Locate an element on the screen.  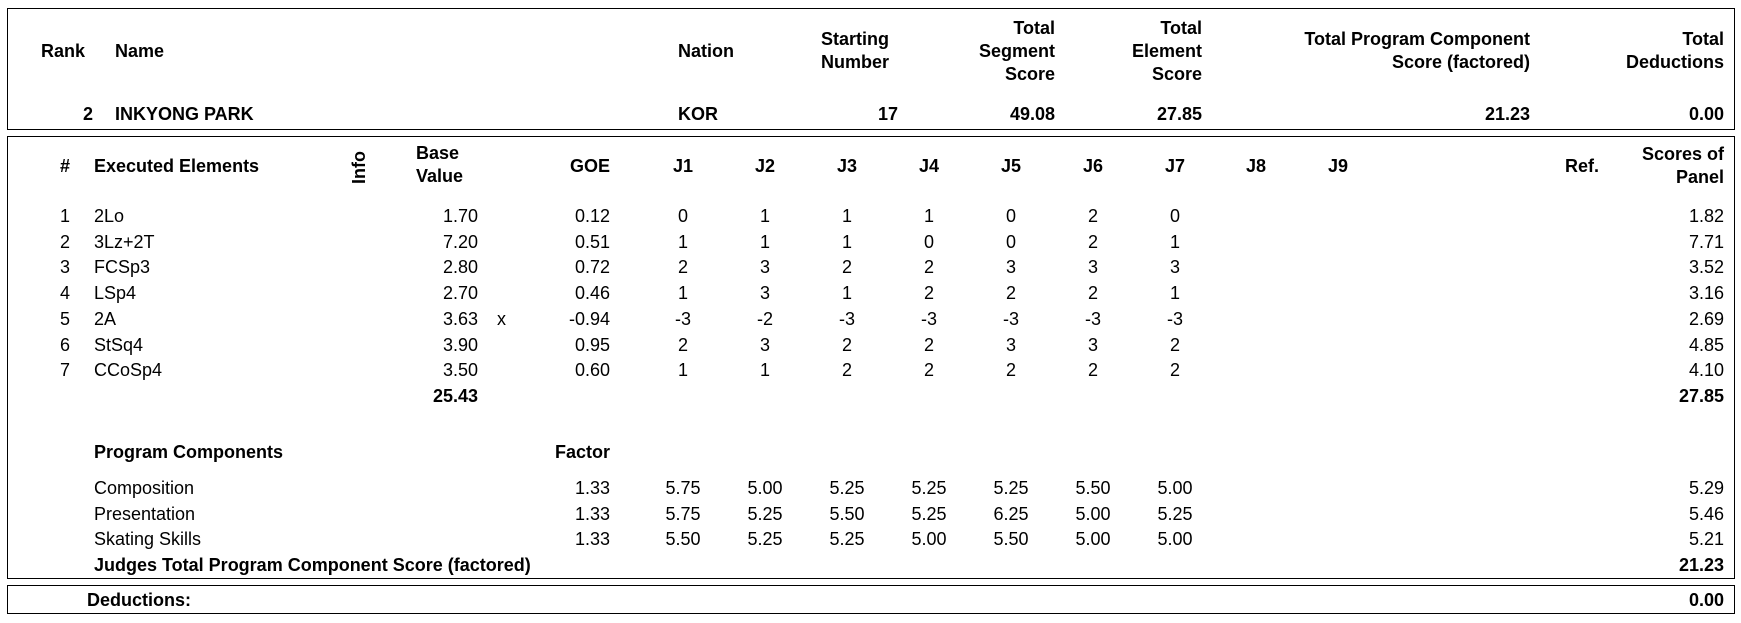
component-judge-score: 6.25 is located at coordinates (1011, 514).